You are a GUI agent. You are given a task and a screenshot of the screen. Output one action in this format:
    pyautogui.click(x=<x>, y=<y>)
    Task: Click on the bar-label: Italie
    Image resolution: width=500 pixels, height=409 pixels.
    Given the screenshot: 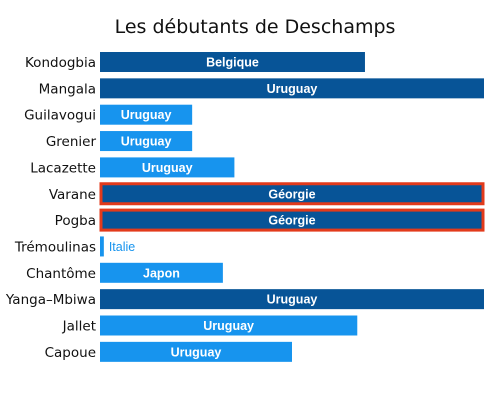 What is the action you would take?
    pyautogui.click(x=122, y=247)
    